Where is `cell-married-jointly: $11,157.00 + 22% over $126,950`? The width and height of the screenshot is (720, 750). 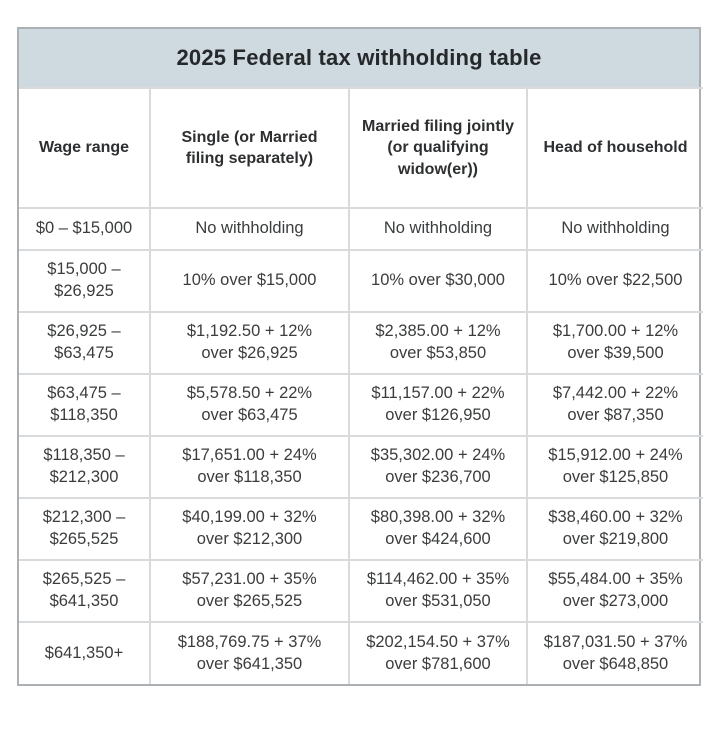 cell-married-jointly: $11,157.00 + 22% over $126,950 is located at coordinates (438, 405).